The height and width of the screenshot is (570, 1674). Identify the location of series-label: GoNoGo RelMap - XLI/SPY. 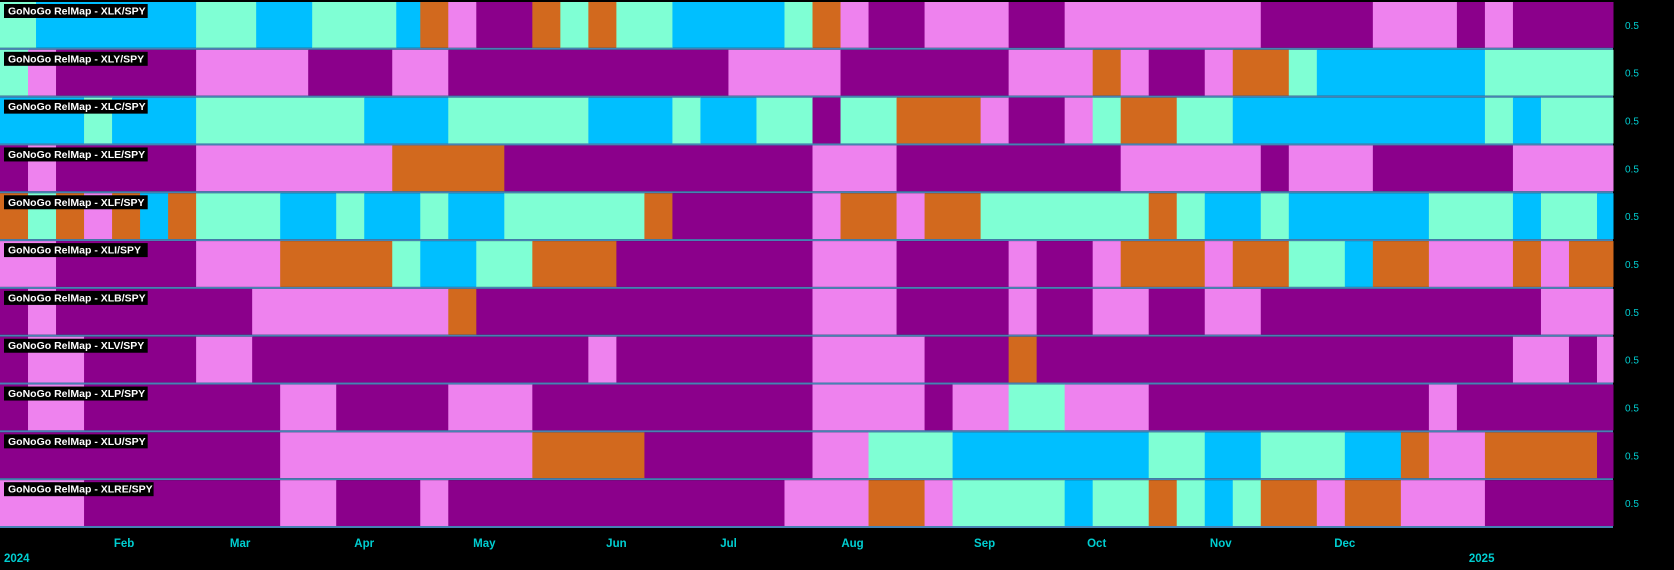
(74, 251).